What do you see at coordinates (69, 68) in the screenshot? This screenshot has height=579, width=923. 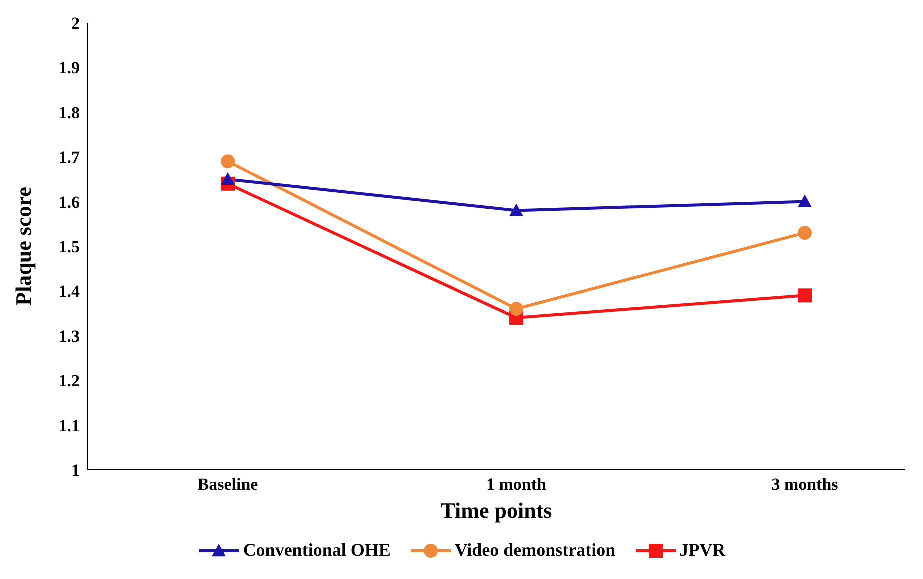 I see `y-tick-label: 1.9` at bounding box center [69, 68].